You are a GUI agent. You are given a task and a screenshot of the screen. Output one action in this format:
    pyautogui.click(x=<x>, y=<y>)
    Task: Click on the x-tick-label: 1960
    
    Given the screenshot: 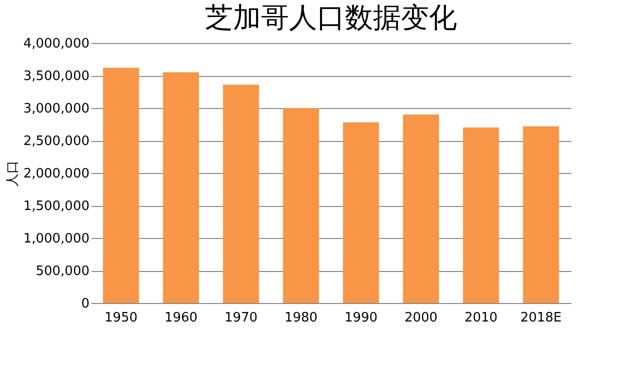 What is the action you would take?
    pyautogui.click(x=181, y=318)
    